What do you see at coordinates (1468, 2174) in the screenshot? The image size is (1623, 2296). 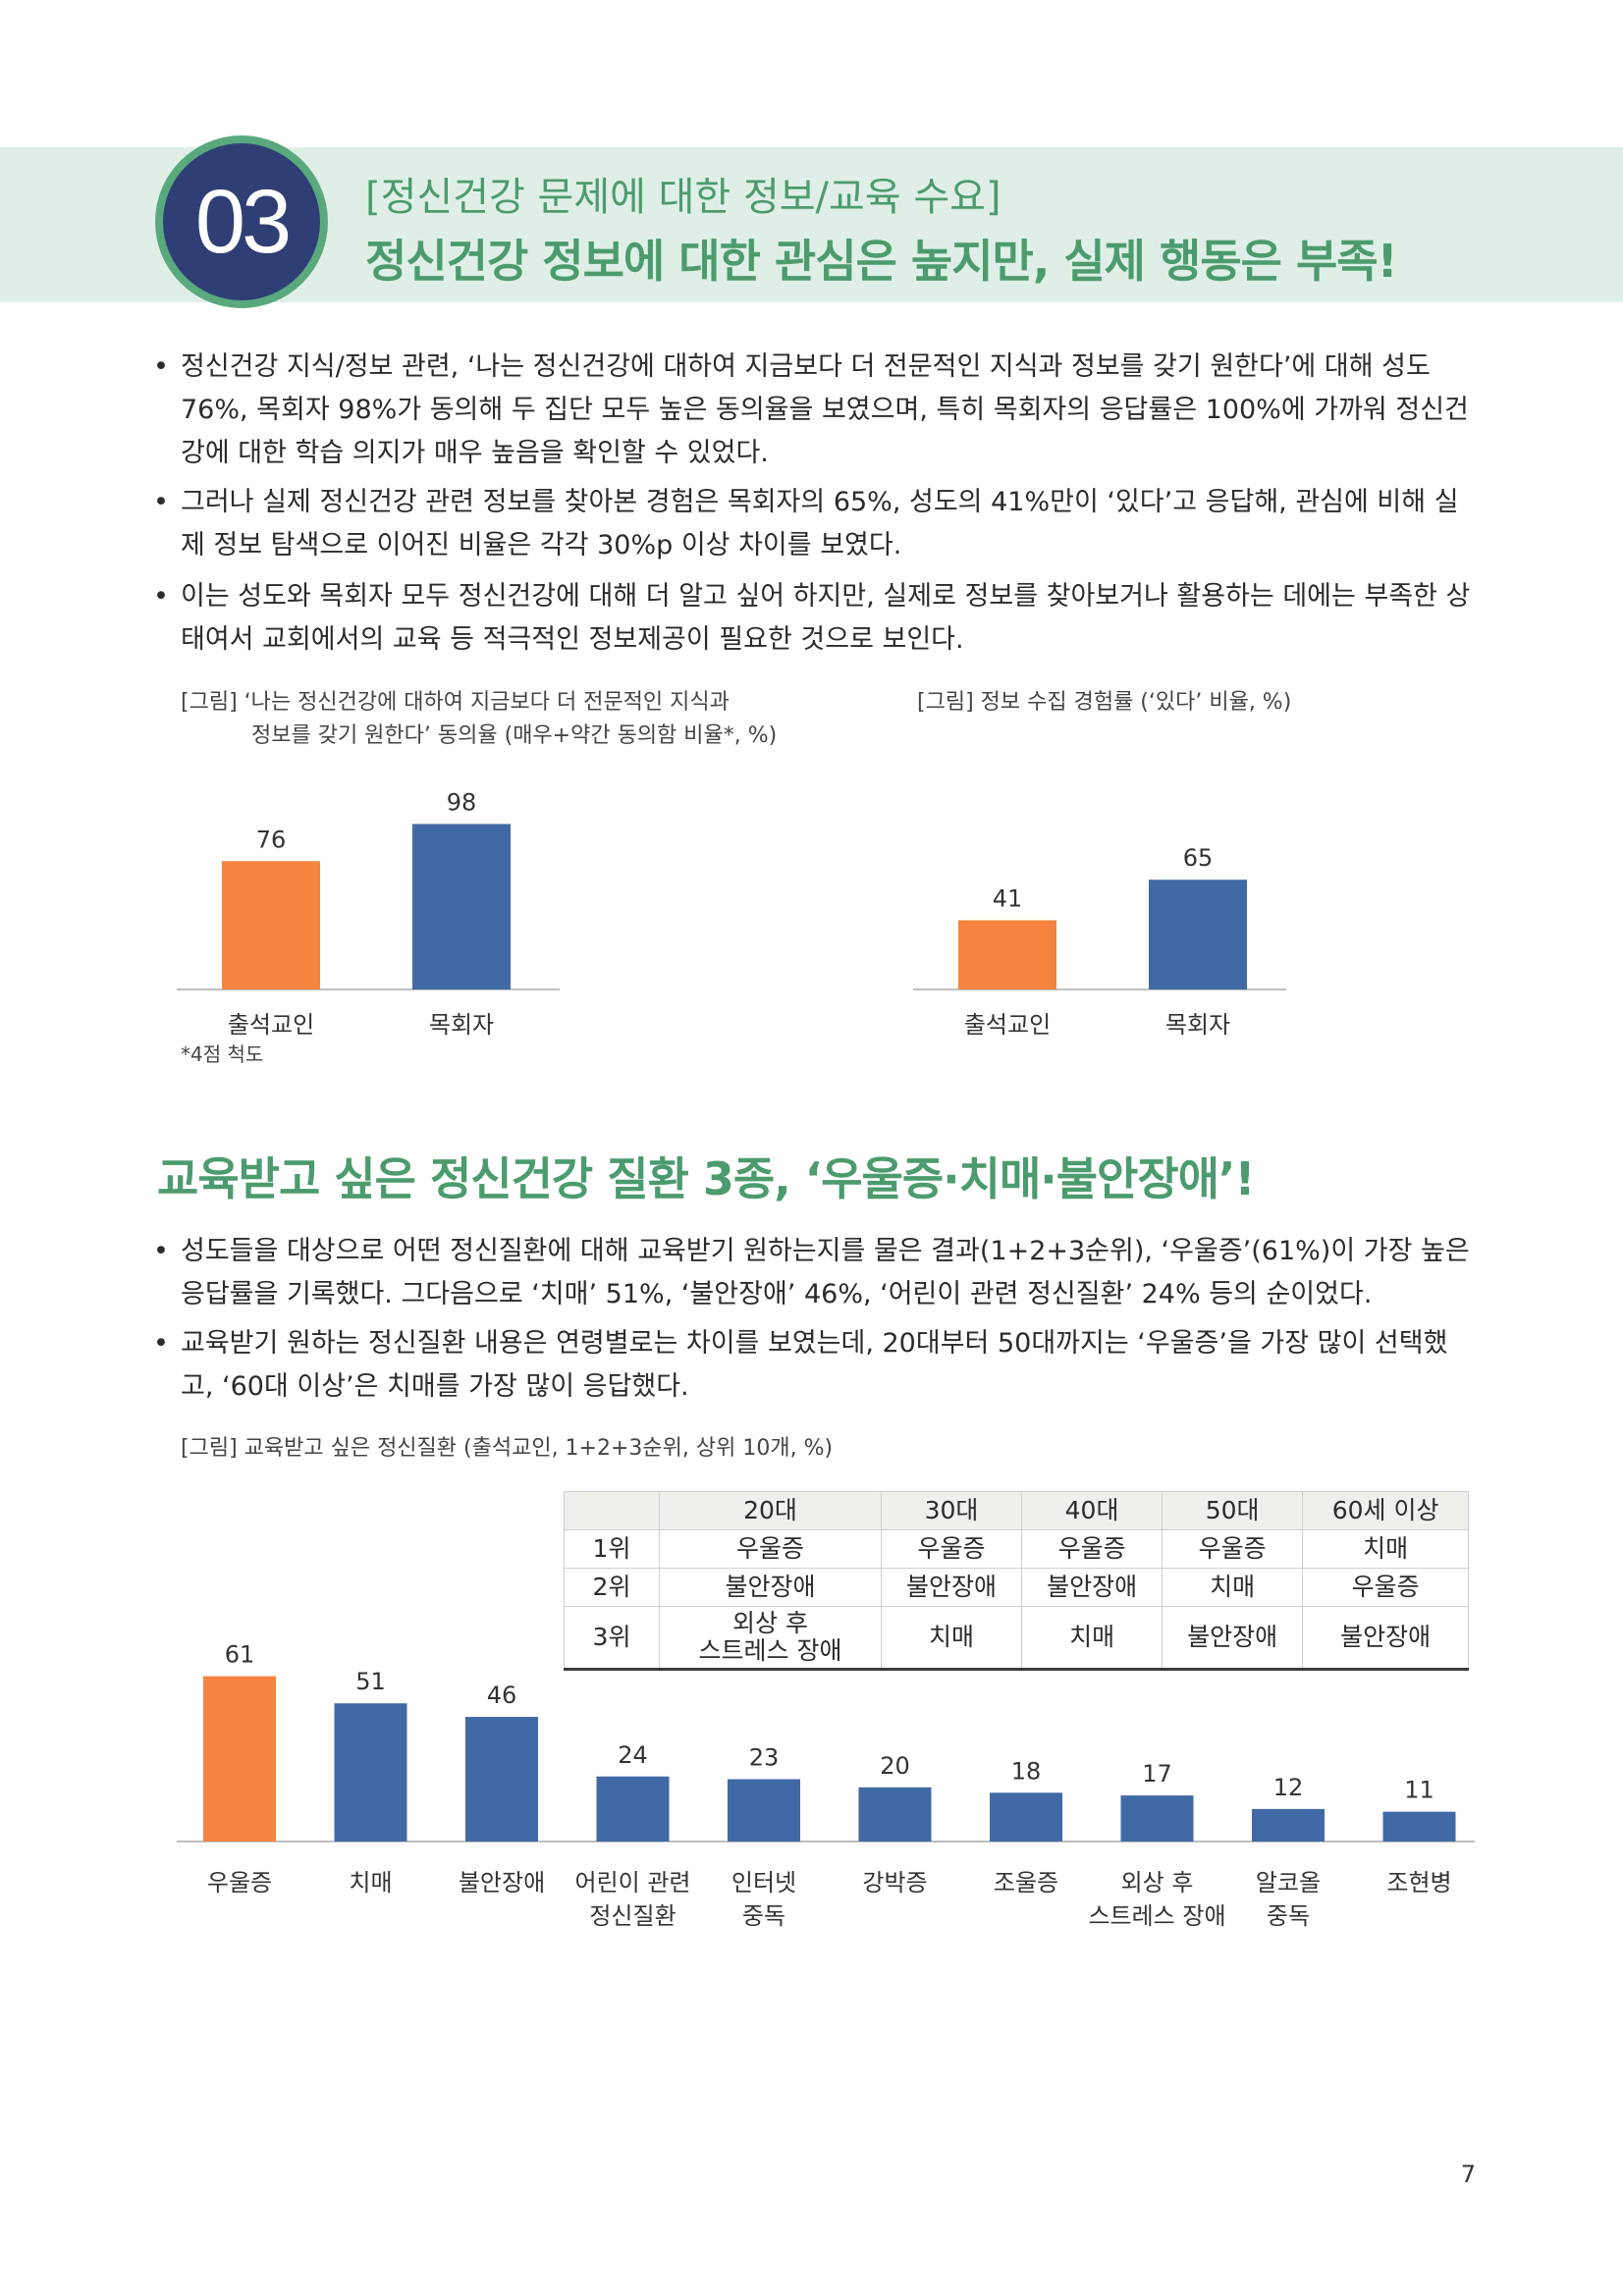 I see `page-number: 7` at bounding box center [1468, 2174].